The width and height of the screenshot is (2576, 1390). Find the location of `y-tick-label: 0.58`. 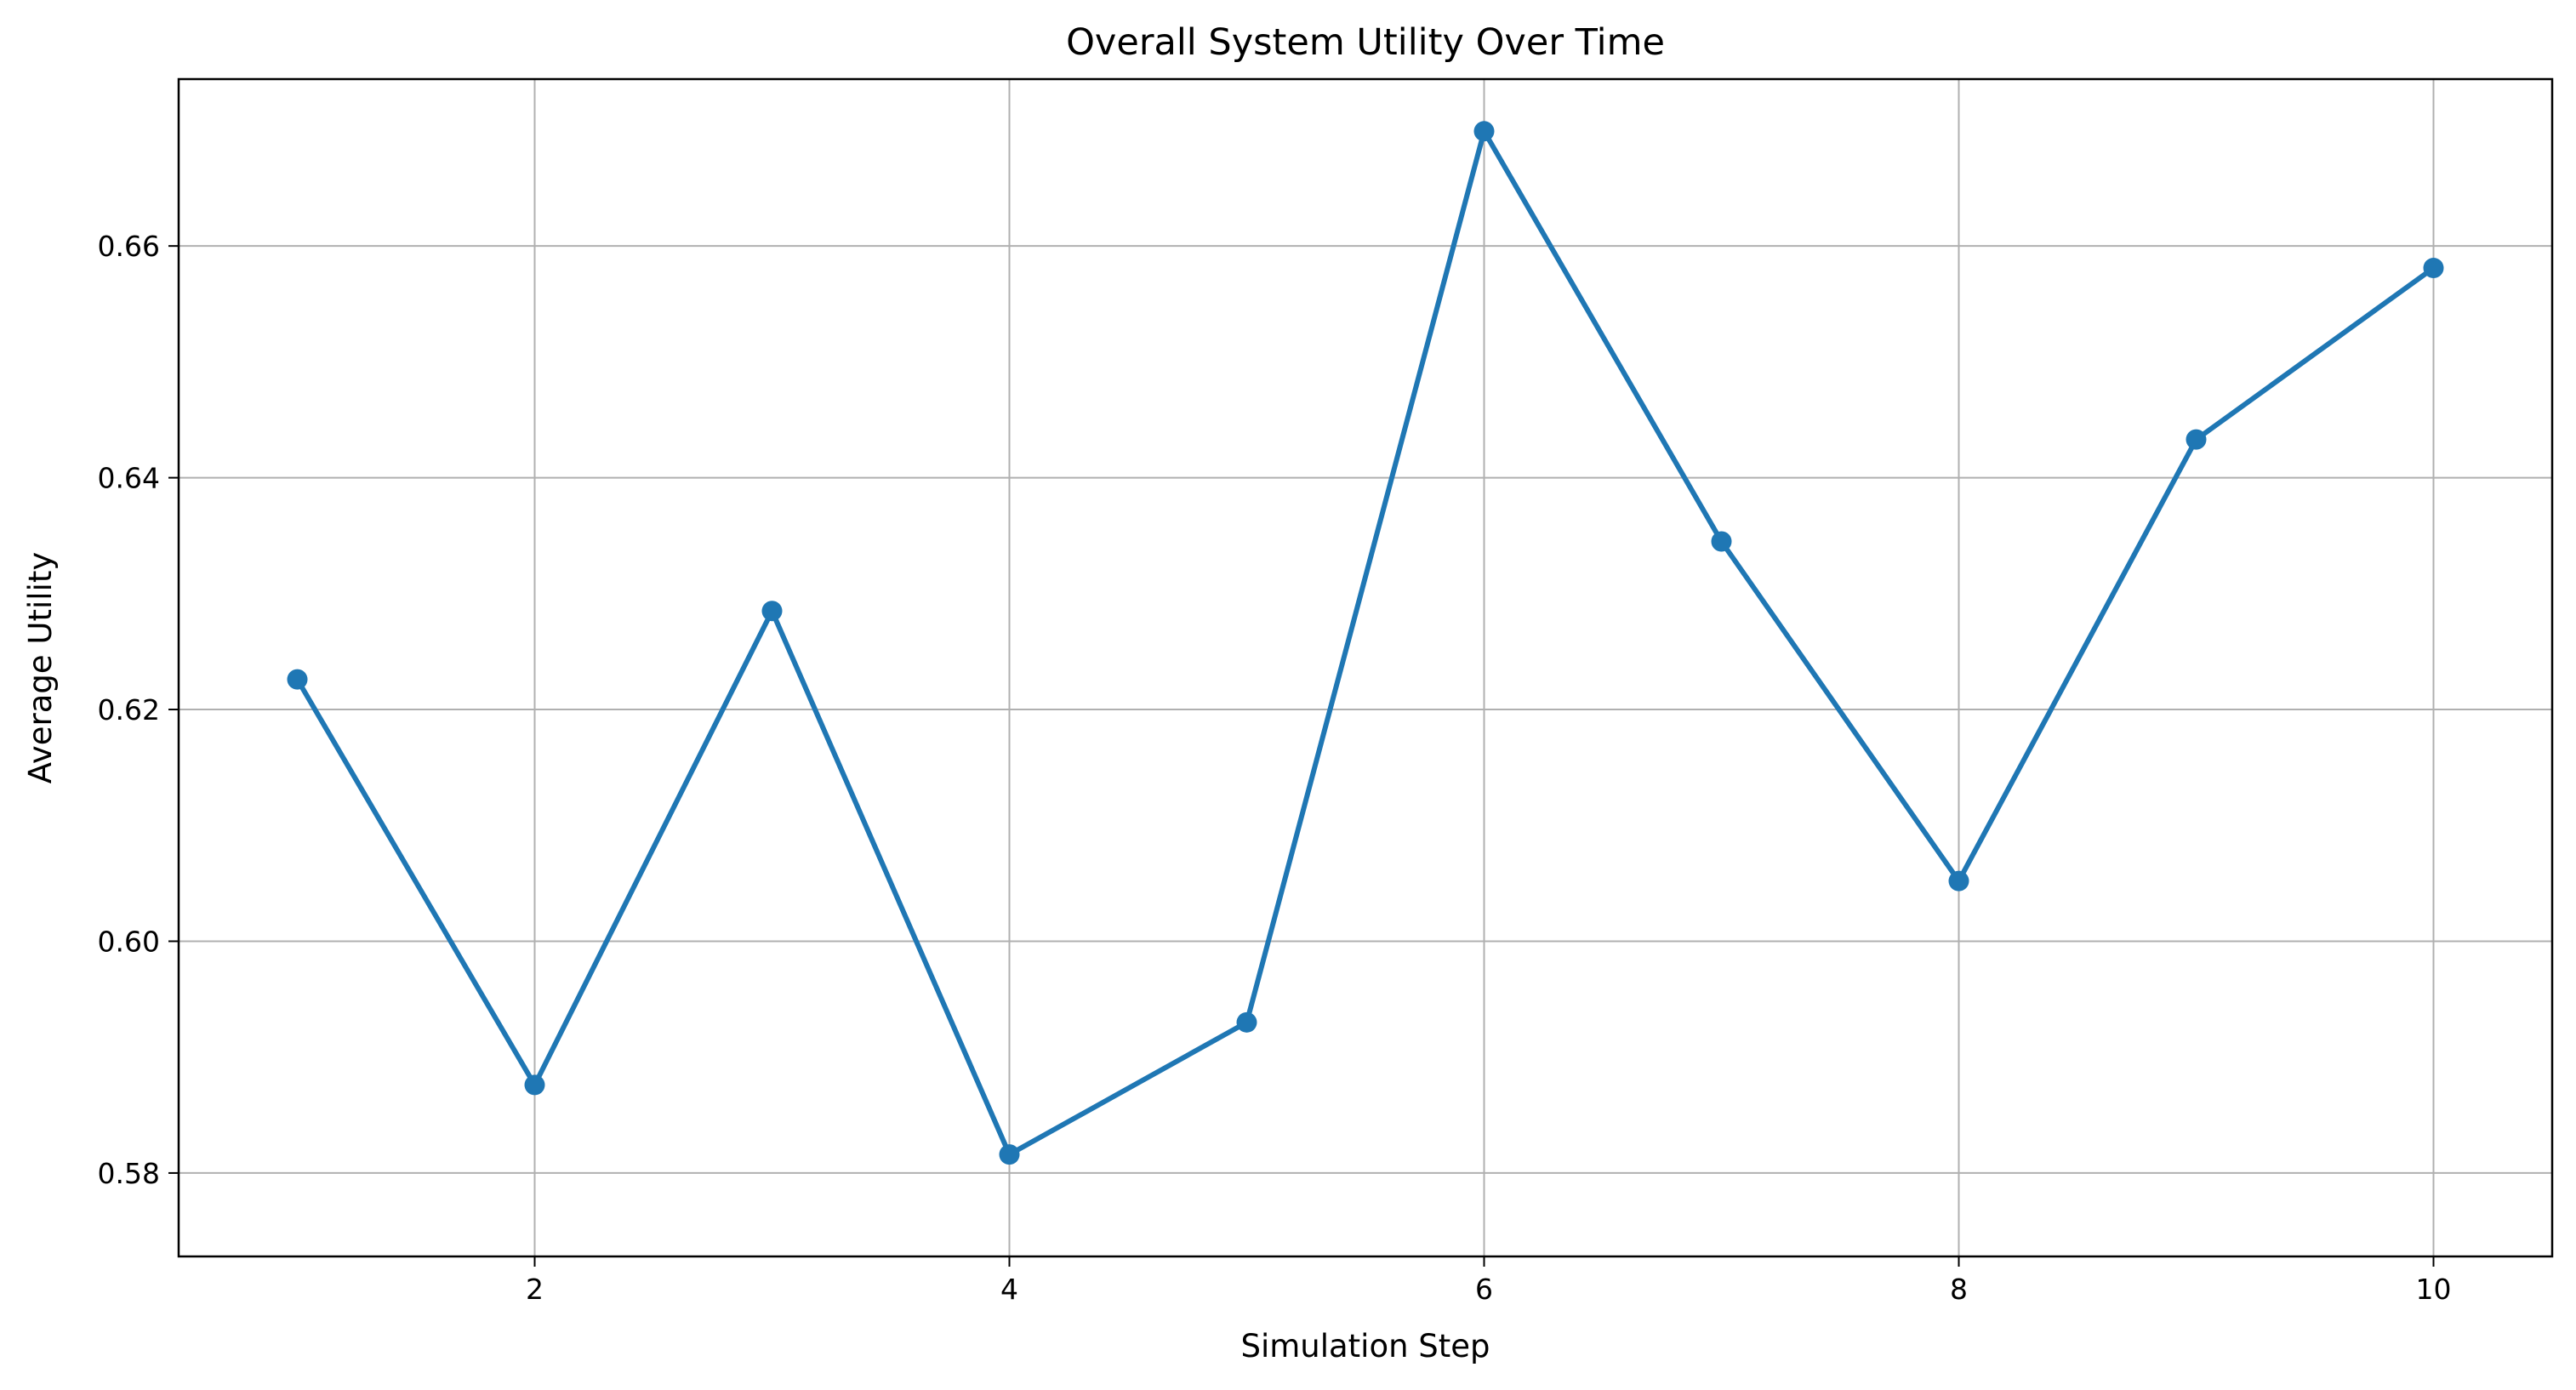

y-tick-label: 0.58 is located at coordinates (129, 1173).